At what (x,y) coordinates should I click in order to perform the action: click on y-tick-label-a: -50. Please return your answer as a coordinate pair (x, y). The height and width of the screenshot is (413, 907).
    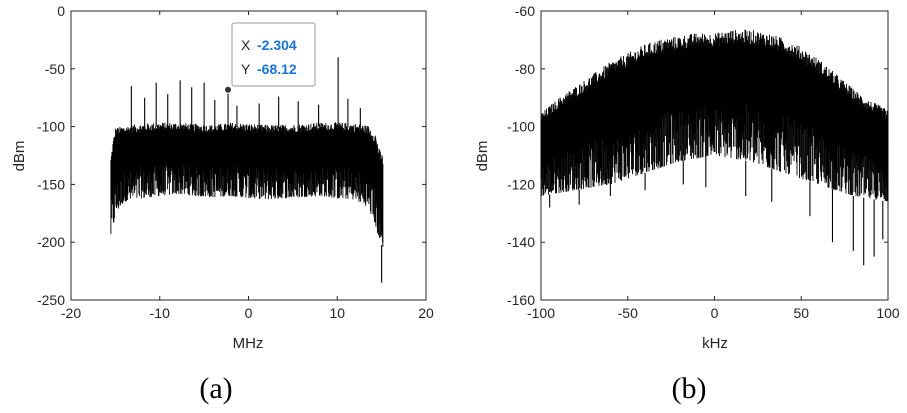
    Looking at the image, I should click on (55, 69).